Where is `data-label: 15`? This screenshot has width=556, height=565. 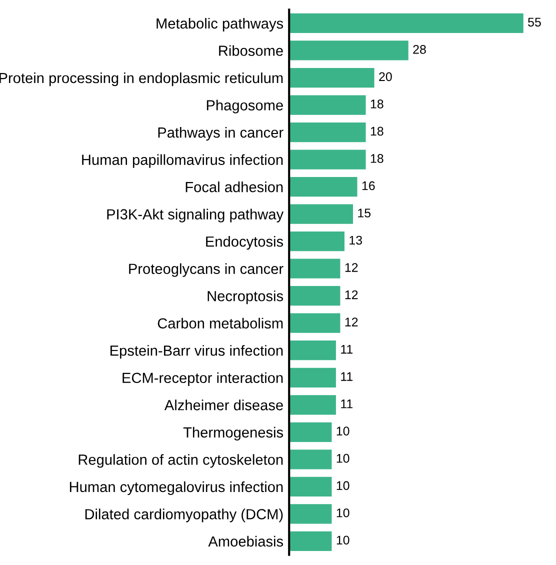
data-label: 15 is located at coordinates (364, 213).